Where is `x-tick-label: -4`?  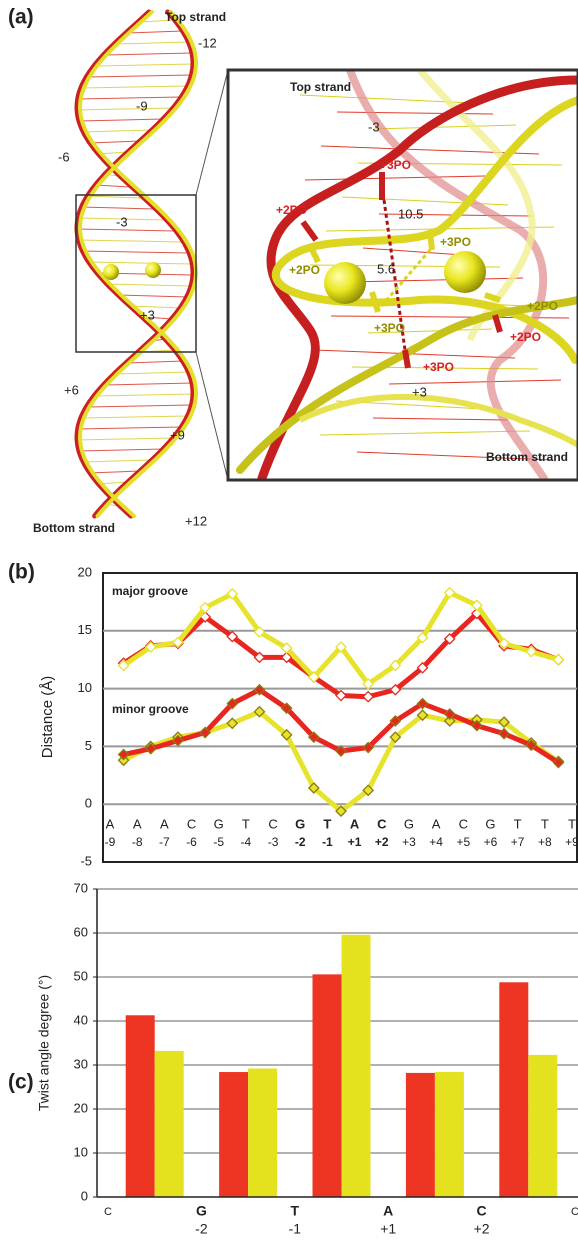 x-tick-label: -4 is located at coordinates (246, 842).